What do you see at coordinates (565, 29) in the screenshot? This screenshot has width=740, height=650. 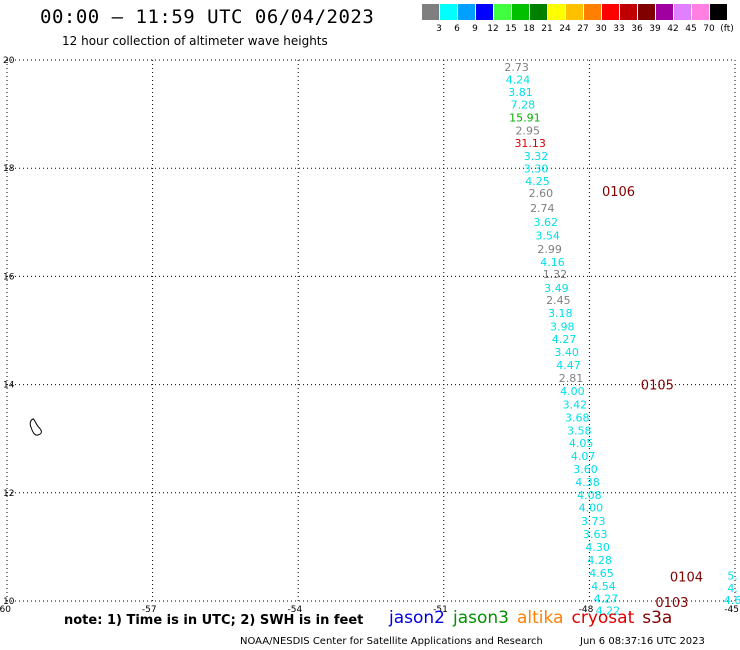 I see `colorbar-label: 24` at bounding box center [565, 29].